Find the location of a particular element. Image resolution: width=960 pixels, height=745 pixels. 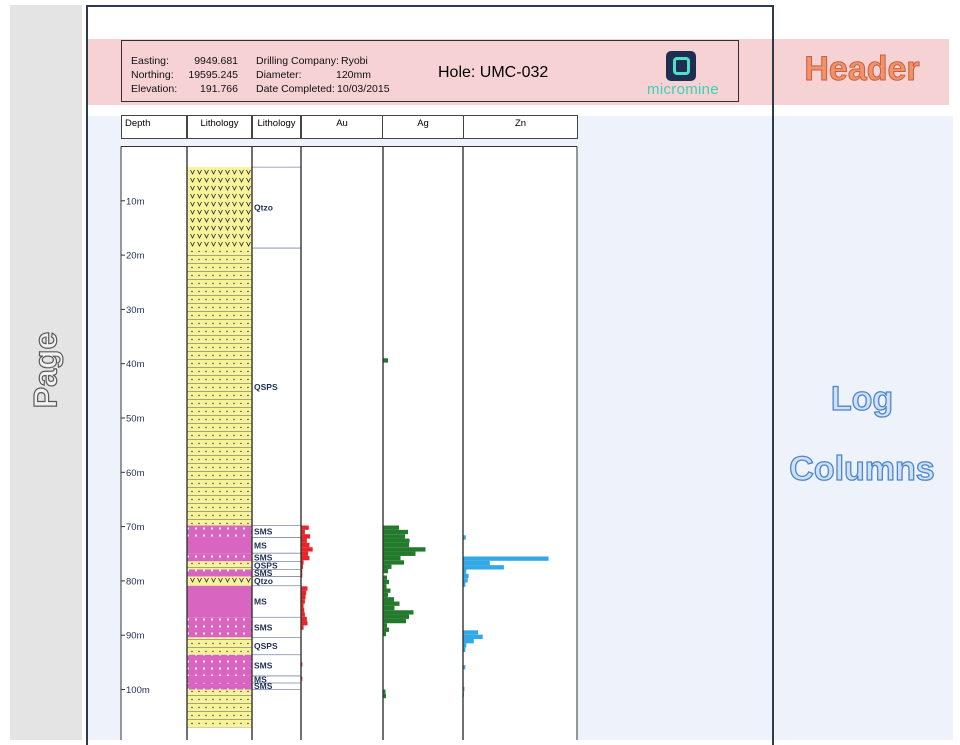

depth-tick-label: 80m is located at coordinates (135, 581).